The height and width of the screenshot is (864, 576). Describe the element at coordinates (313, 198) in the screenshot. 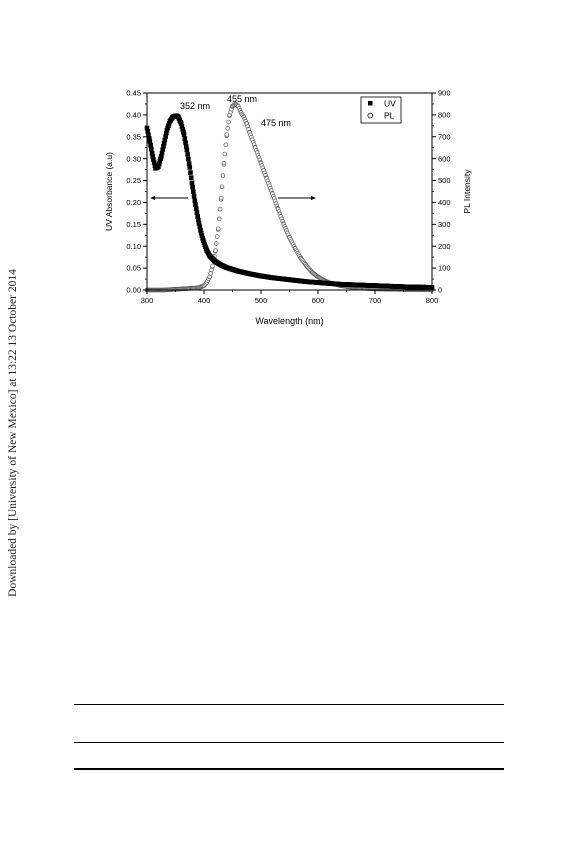

I see `arrow-right-head` at that location.